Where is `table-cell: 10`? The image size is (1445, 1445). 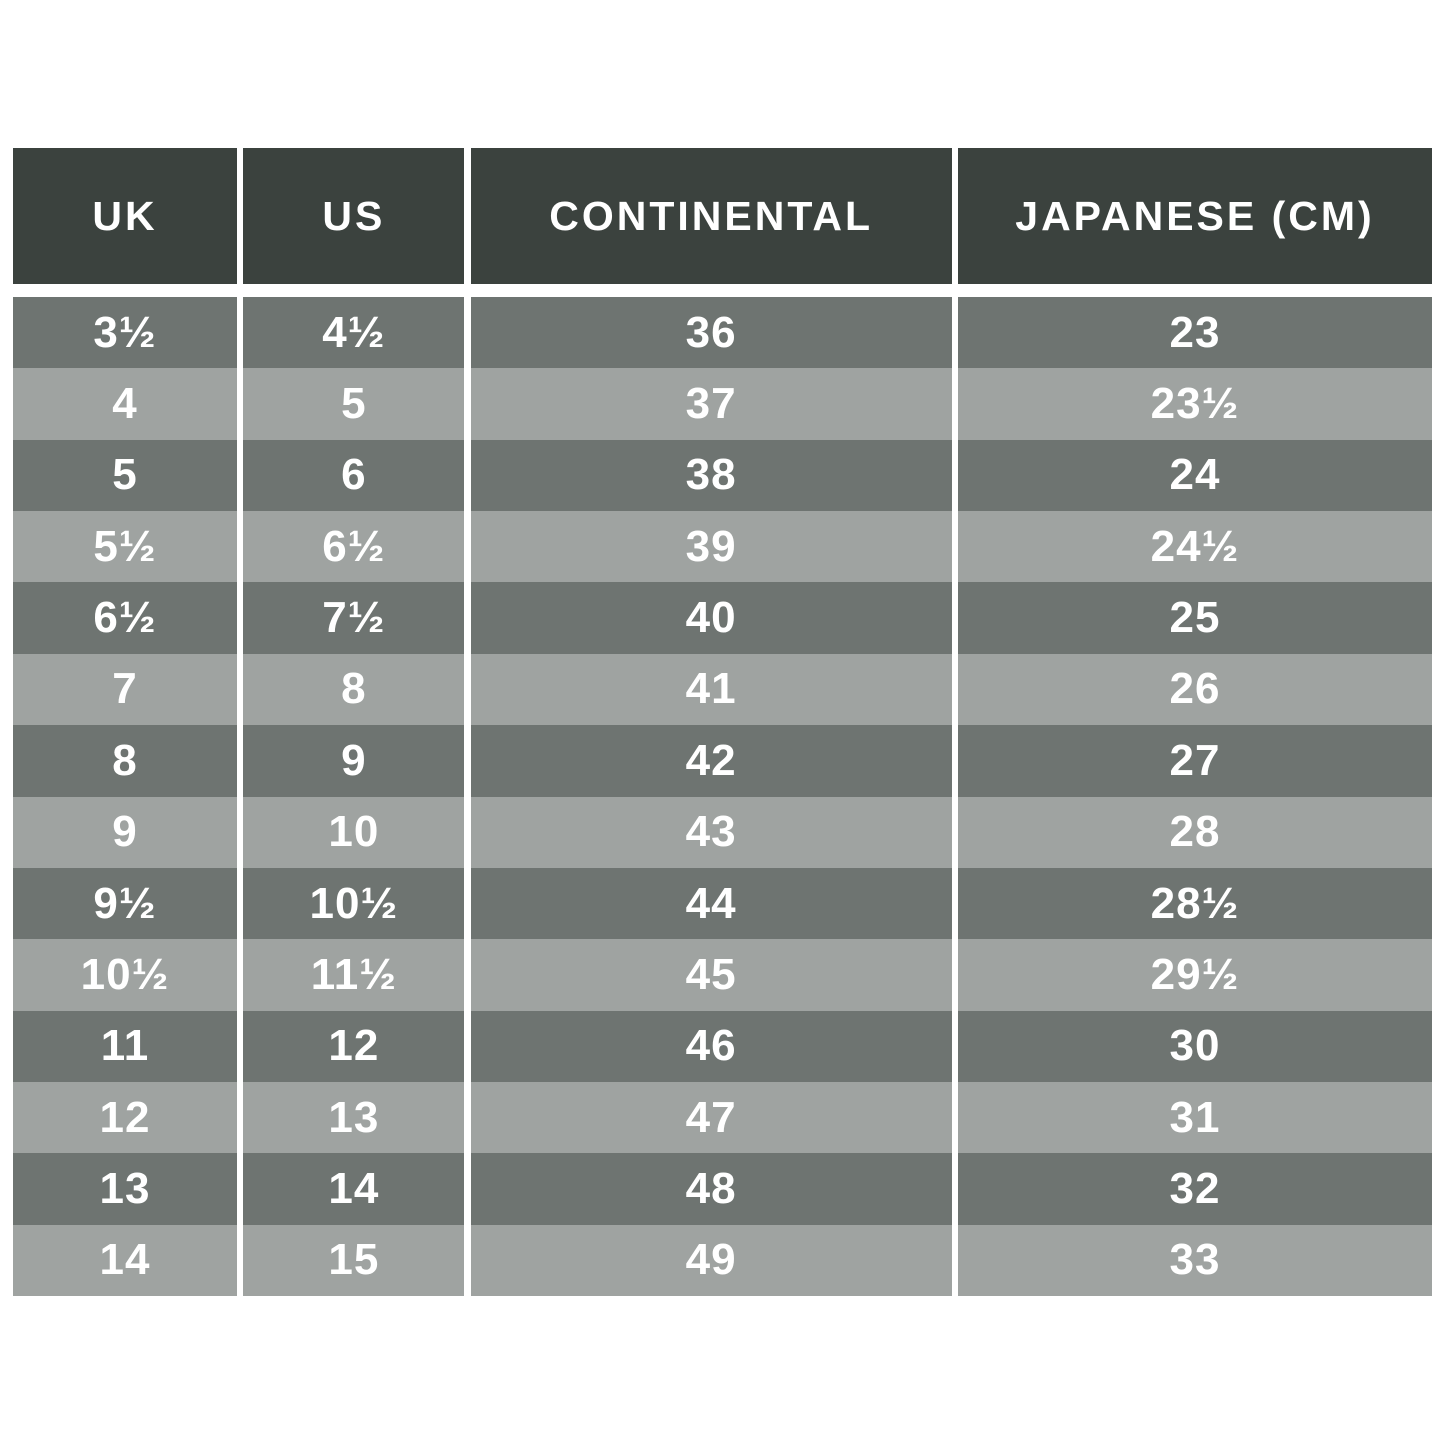
table-cell: 10 is located at coordinates (354, 832).